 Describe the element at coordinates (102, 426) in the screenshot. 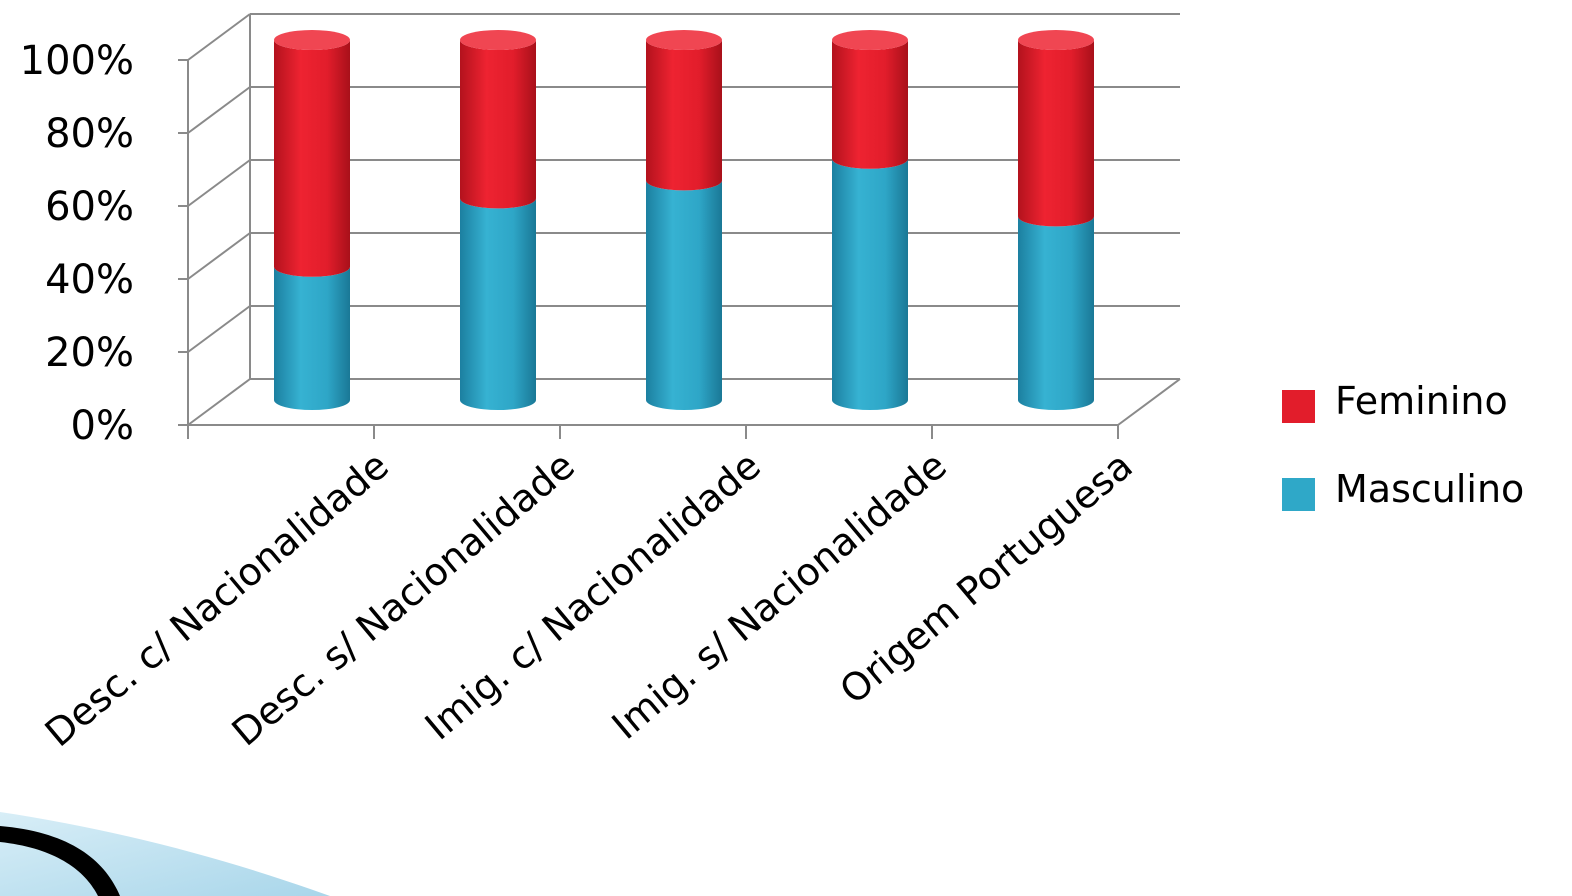

I see `y-tick-label: 0%` at that location.